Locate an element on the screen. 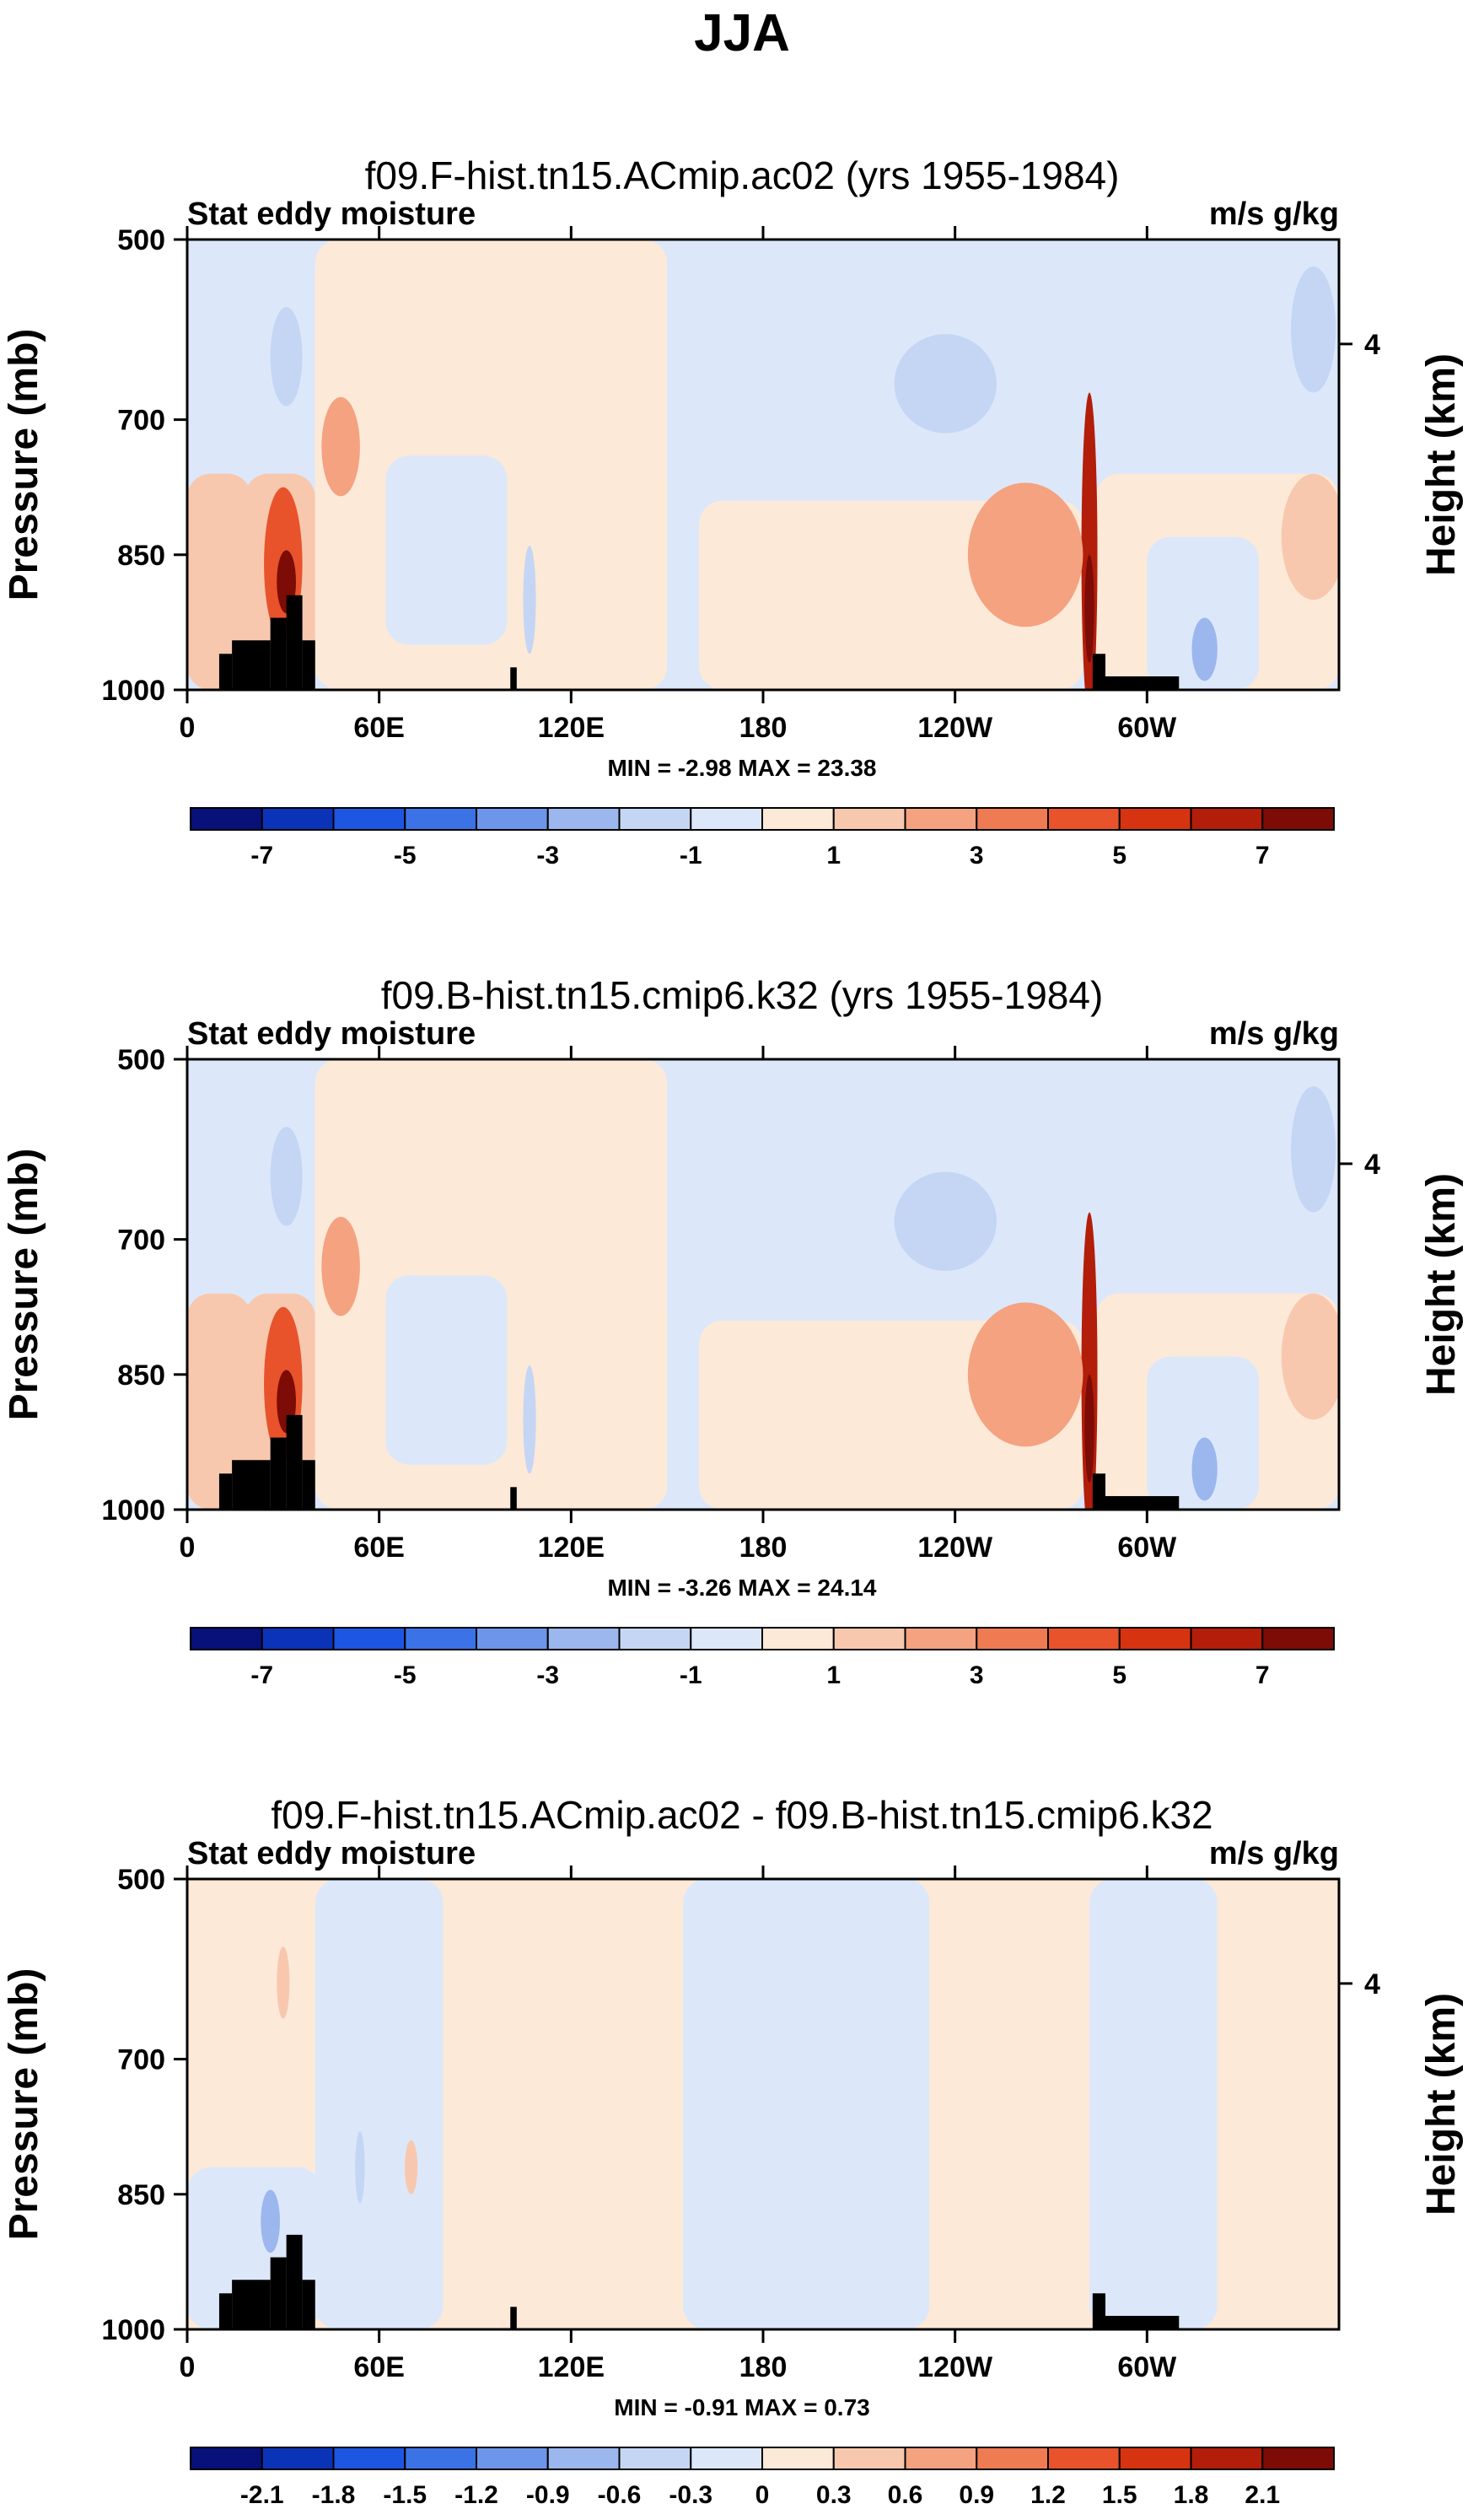 The height and width of the screenshot is (2509, 1484). left-label: Stat eddy moisture is located at coordinates (331, 1853).